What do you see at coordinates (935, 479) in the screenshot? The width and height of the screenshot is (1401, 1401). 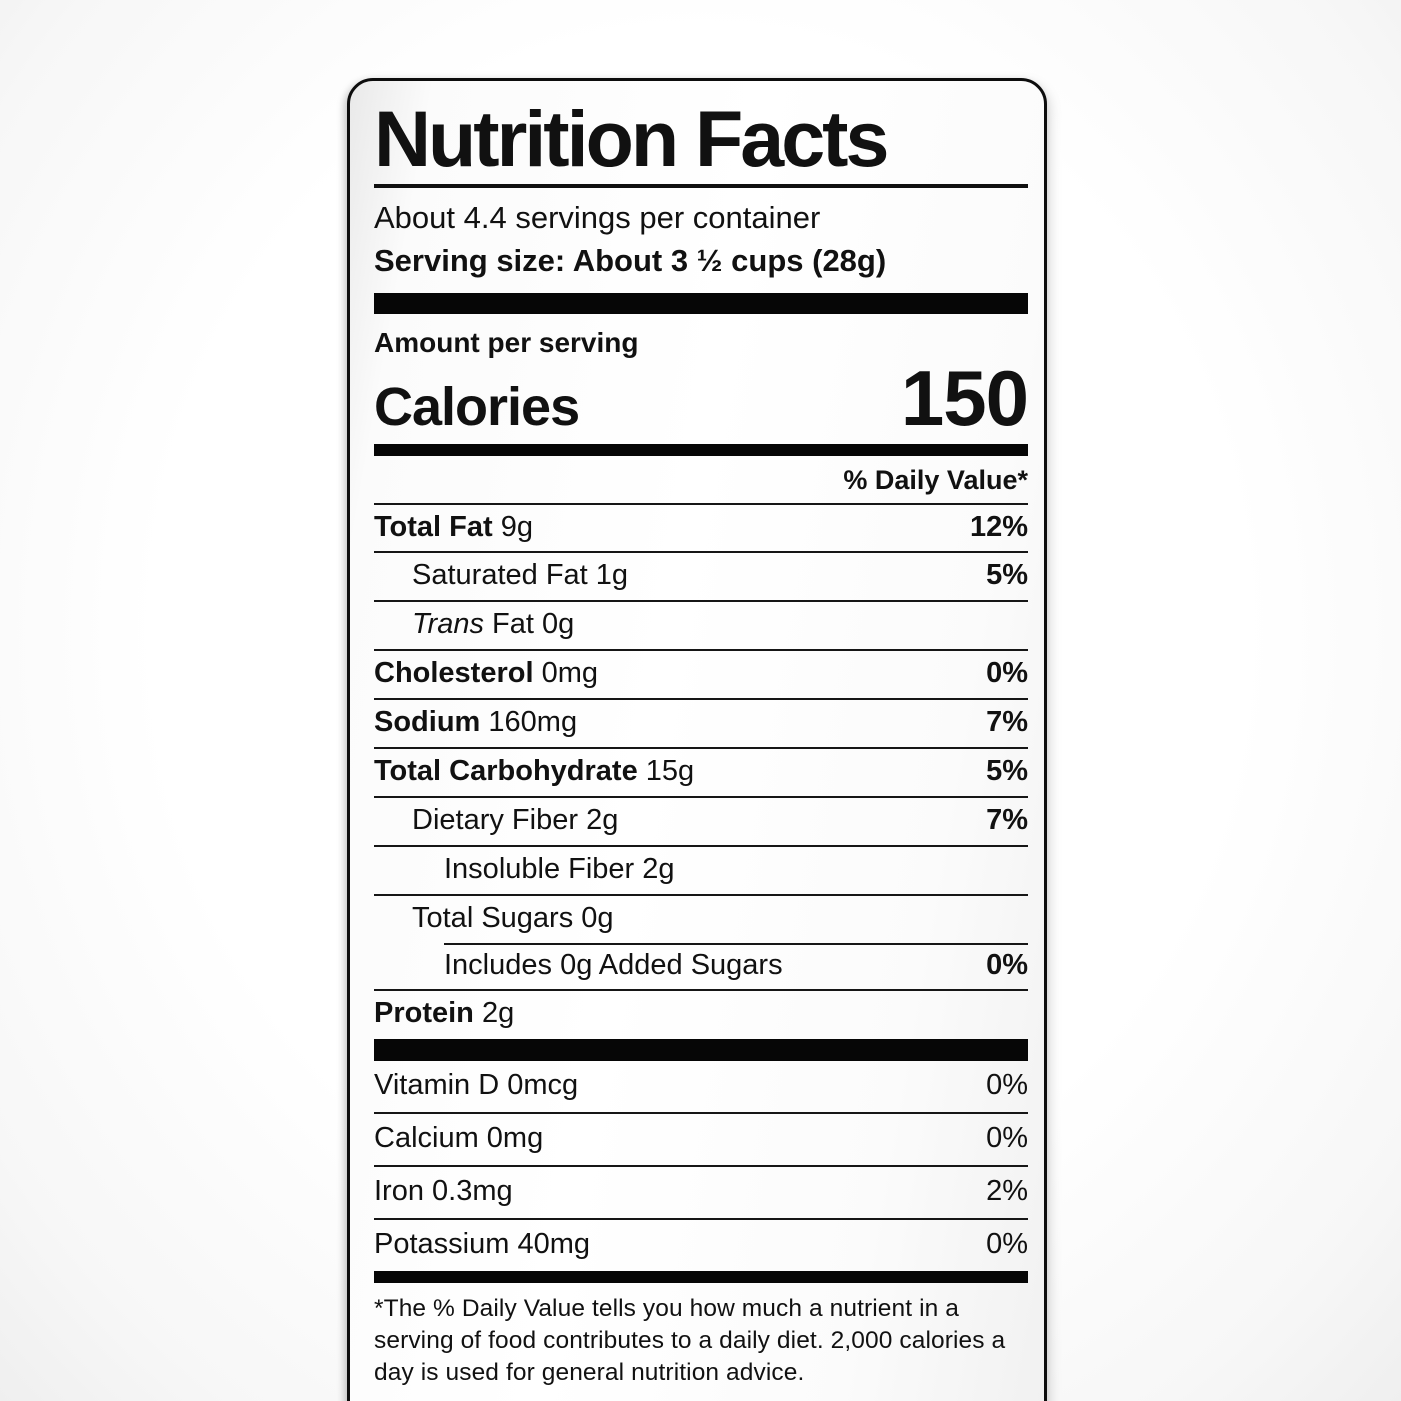 I see `daily-value-header: % Daily Value*` at bounding box center [935, 479].